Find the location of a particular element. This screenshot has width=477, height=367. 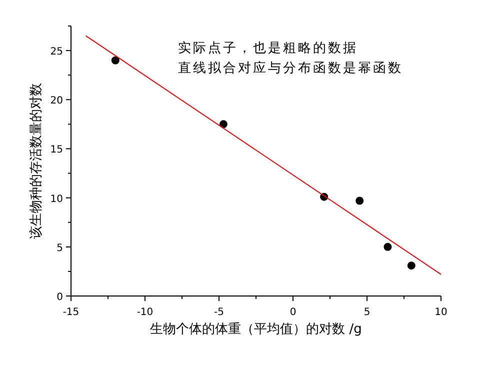

y-tick-label: 10 is located at coordinates (56, 199).